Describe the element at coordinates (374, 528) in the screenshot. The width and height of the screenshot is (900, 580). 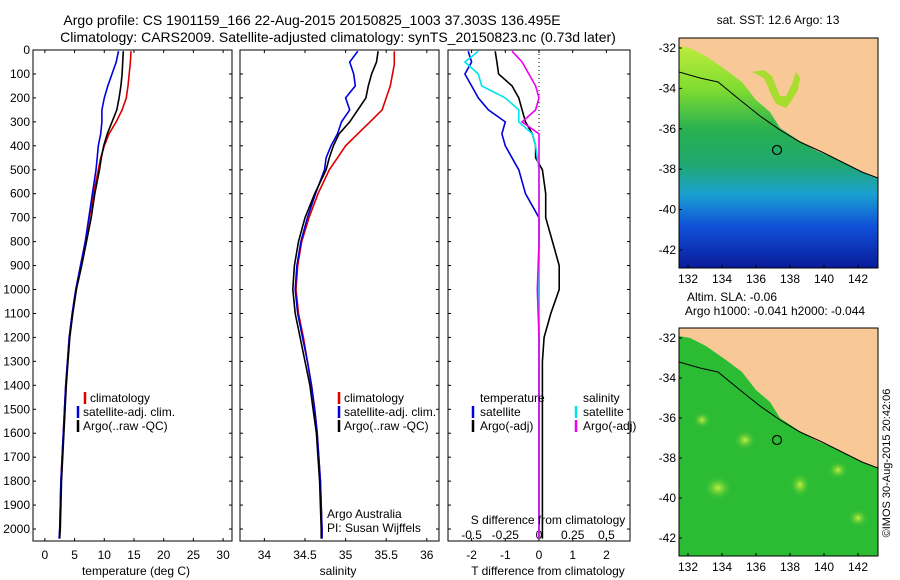
I see `annotation-pi: PI: Susan Wijffels` at that location.